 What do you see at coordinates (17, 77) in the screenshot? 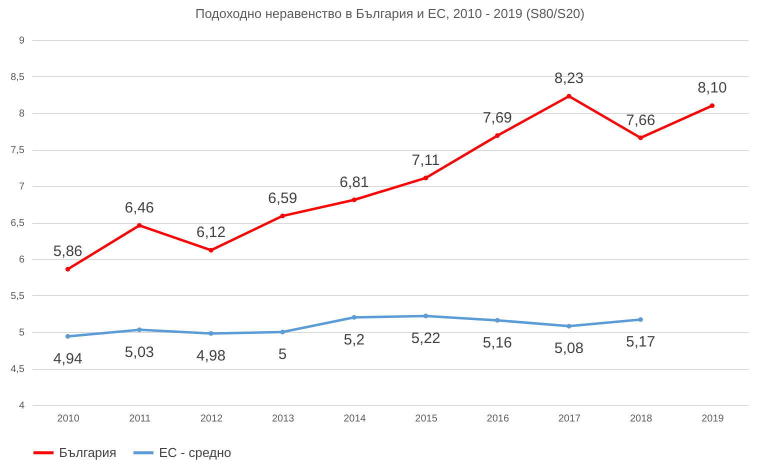
I see `y-tick-label: 8,5` at bounding box center [17, 77].